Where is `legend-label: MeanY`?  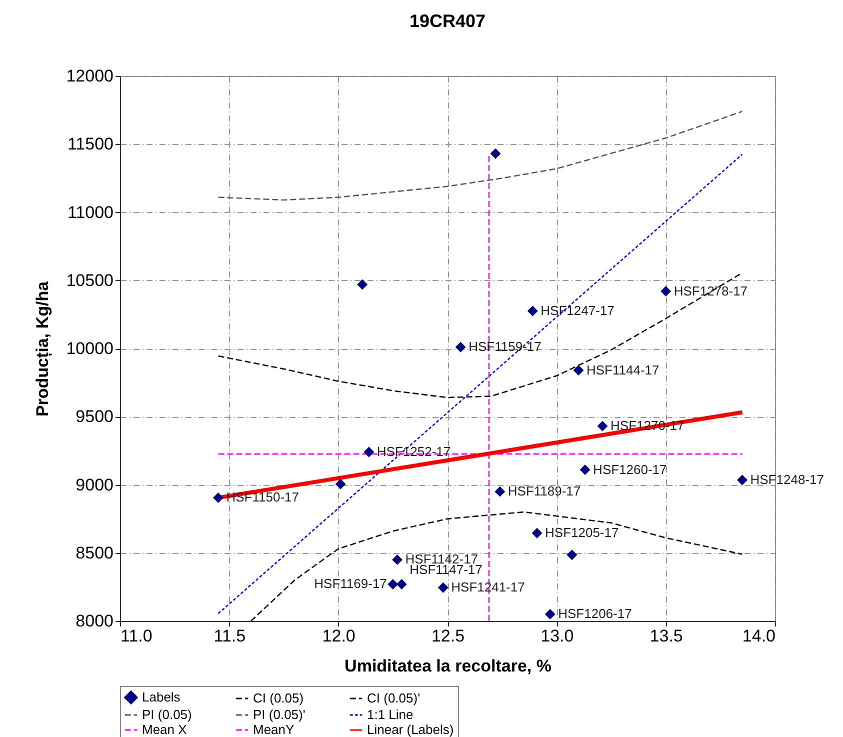
legend-label: MeanY is located at coordinates (274, 729).